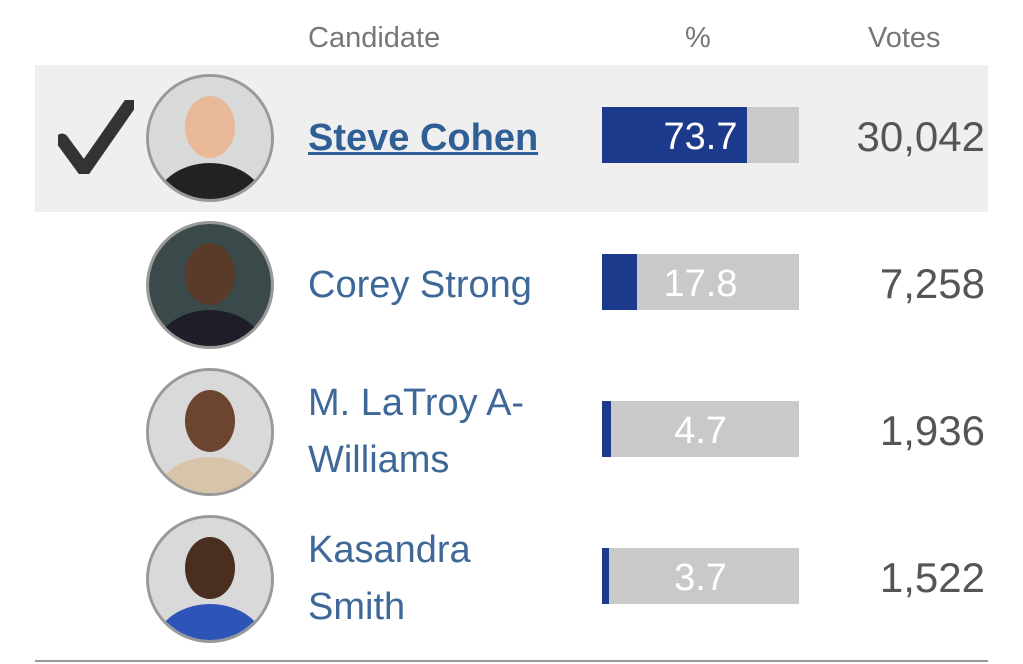  Describe the element at coordinates (96, 137) in the screenshot. I see `winner-check` at that location.